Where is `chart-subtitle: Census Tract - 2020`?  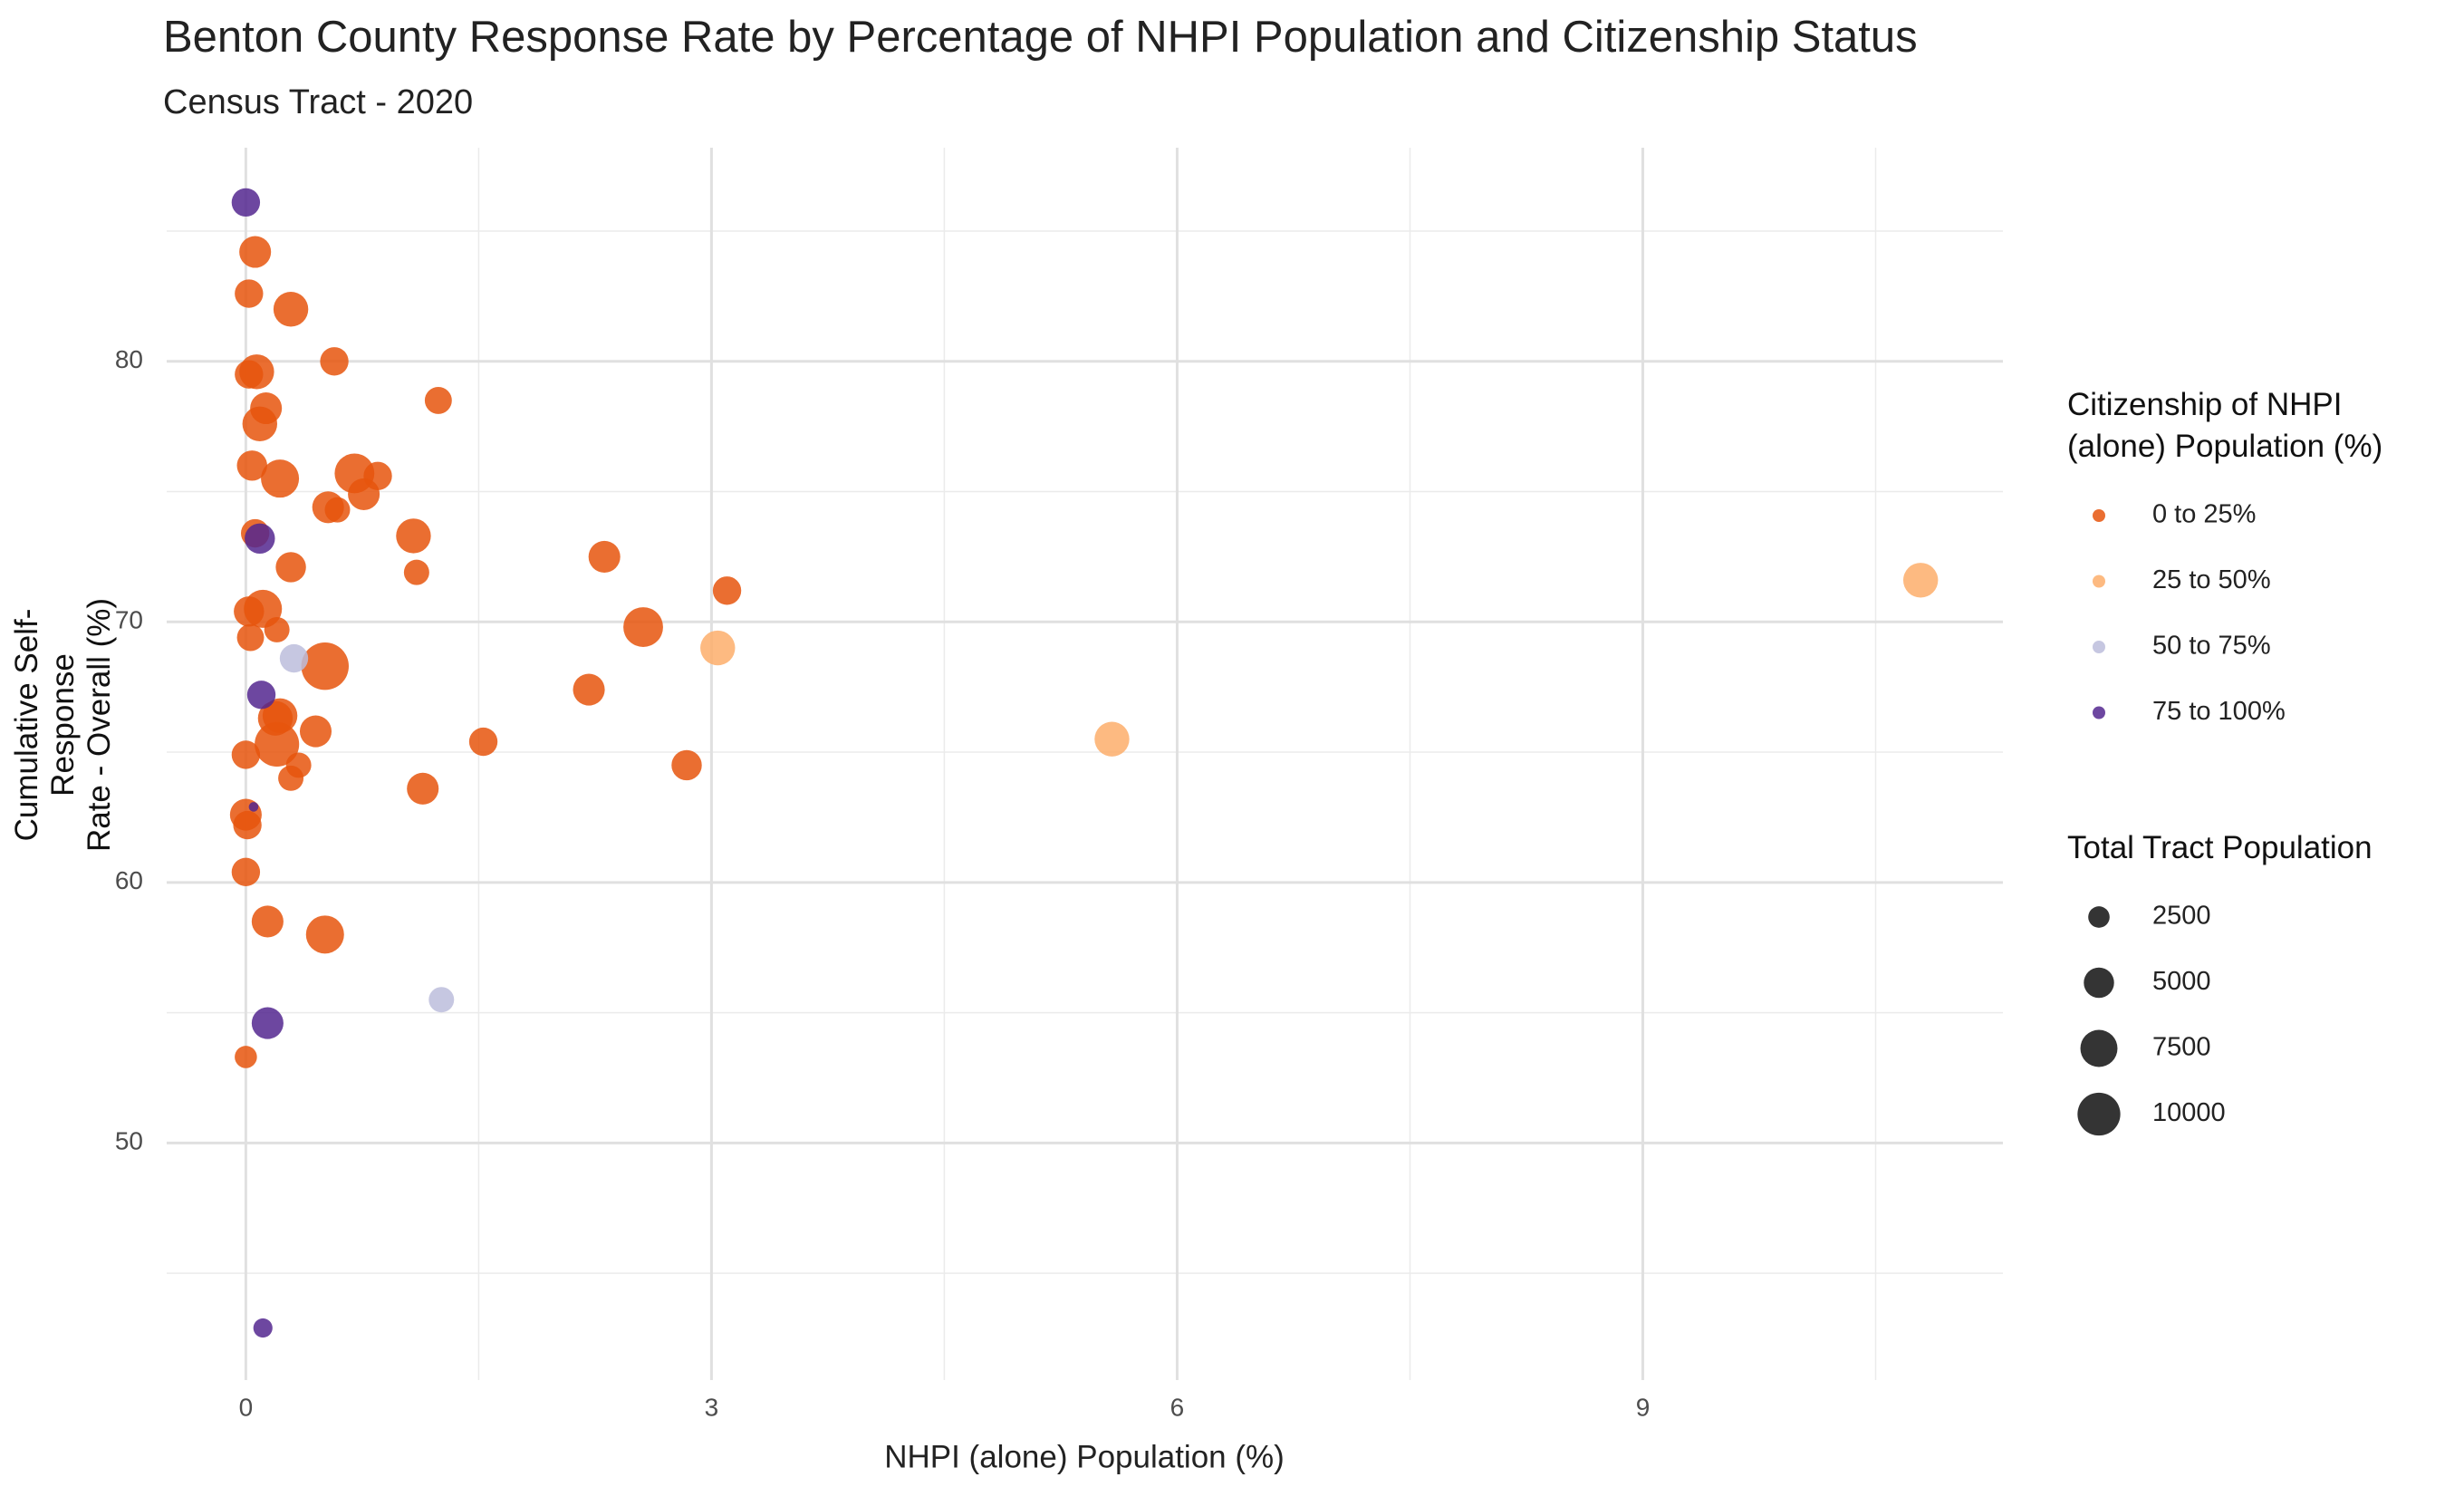
chart-subtitle: Census Tract - 2020 is located at coordinates (318, 102).